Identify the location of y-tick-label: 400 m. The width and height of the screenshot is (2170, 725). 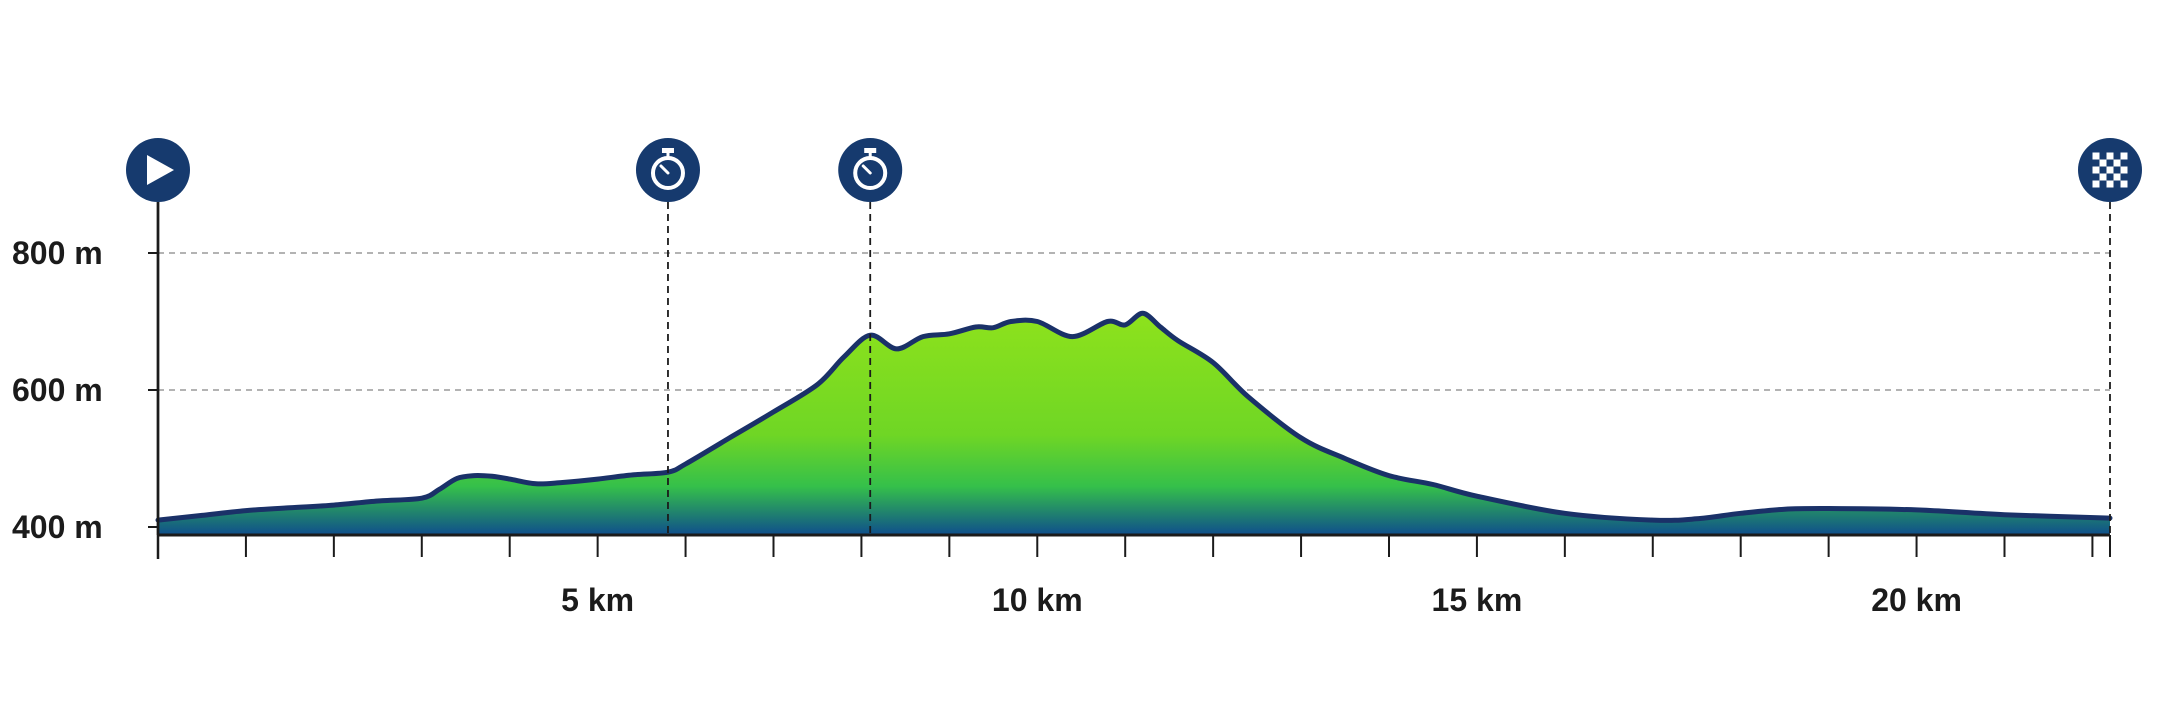
(57, 527).